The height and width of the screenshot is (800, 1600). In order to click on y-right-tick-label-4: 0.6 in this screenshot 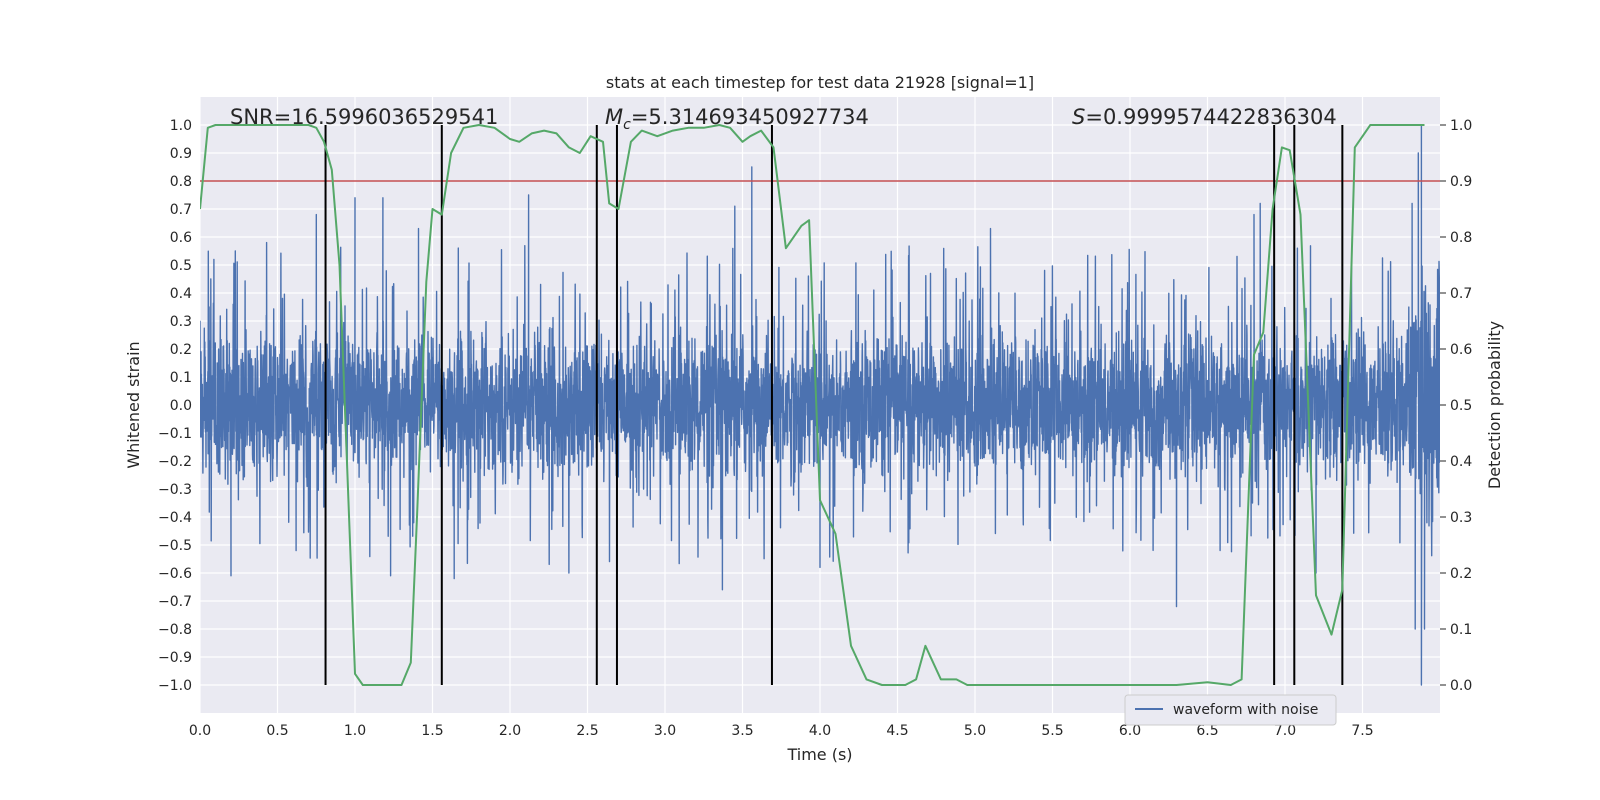, I will do `click(1461, 350)`.